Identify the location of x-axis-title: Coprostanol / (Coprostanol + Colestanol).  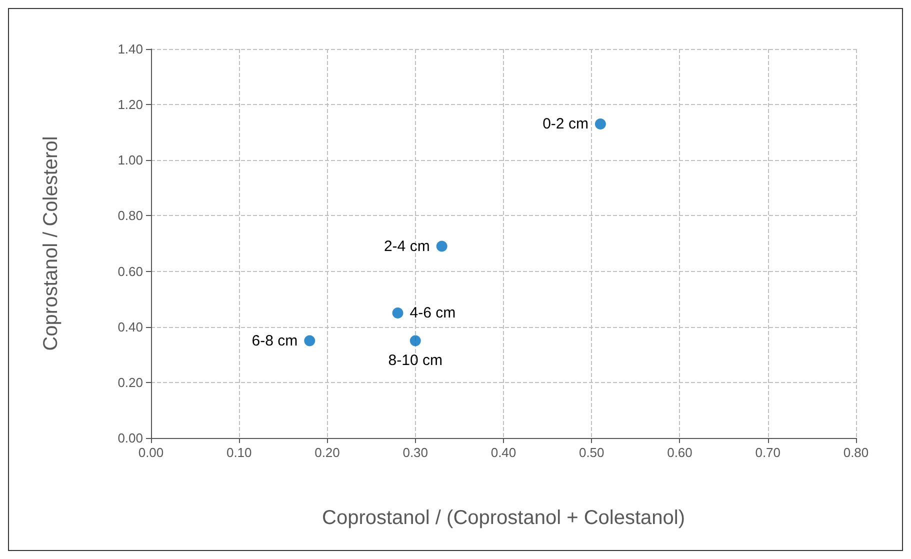
(503, 518).